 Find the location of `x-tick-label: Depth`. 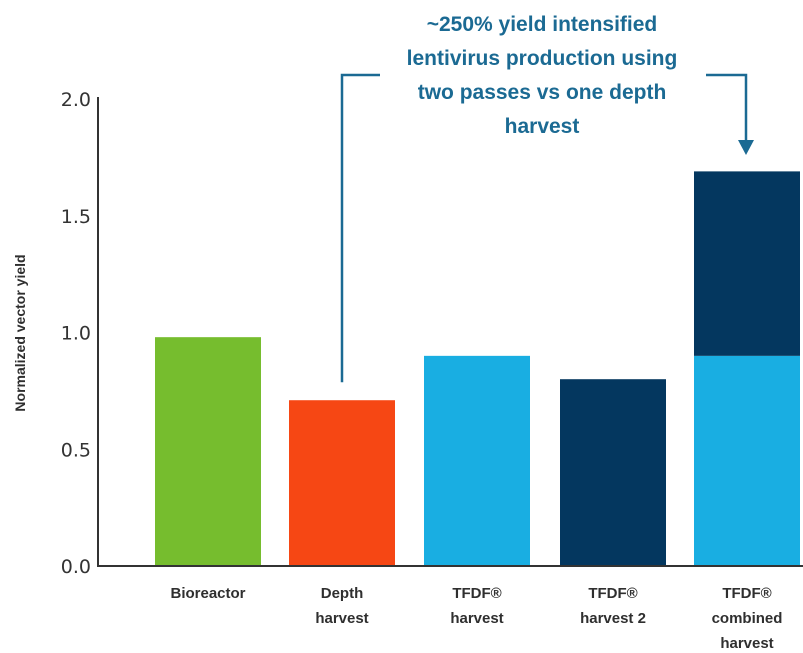

x-tick-label: Depth is located at coordinates (342, 593).